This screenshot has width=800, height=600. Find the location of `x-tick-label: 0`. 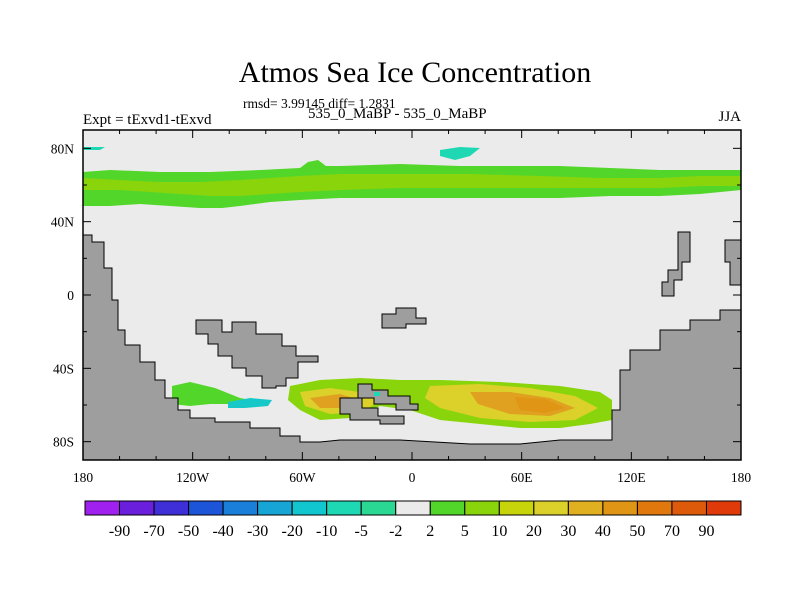

x-tick-label: 0 is located at coordinates (412, 477).